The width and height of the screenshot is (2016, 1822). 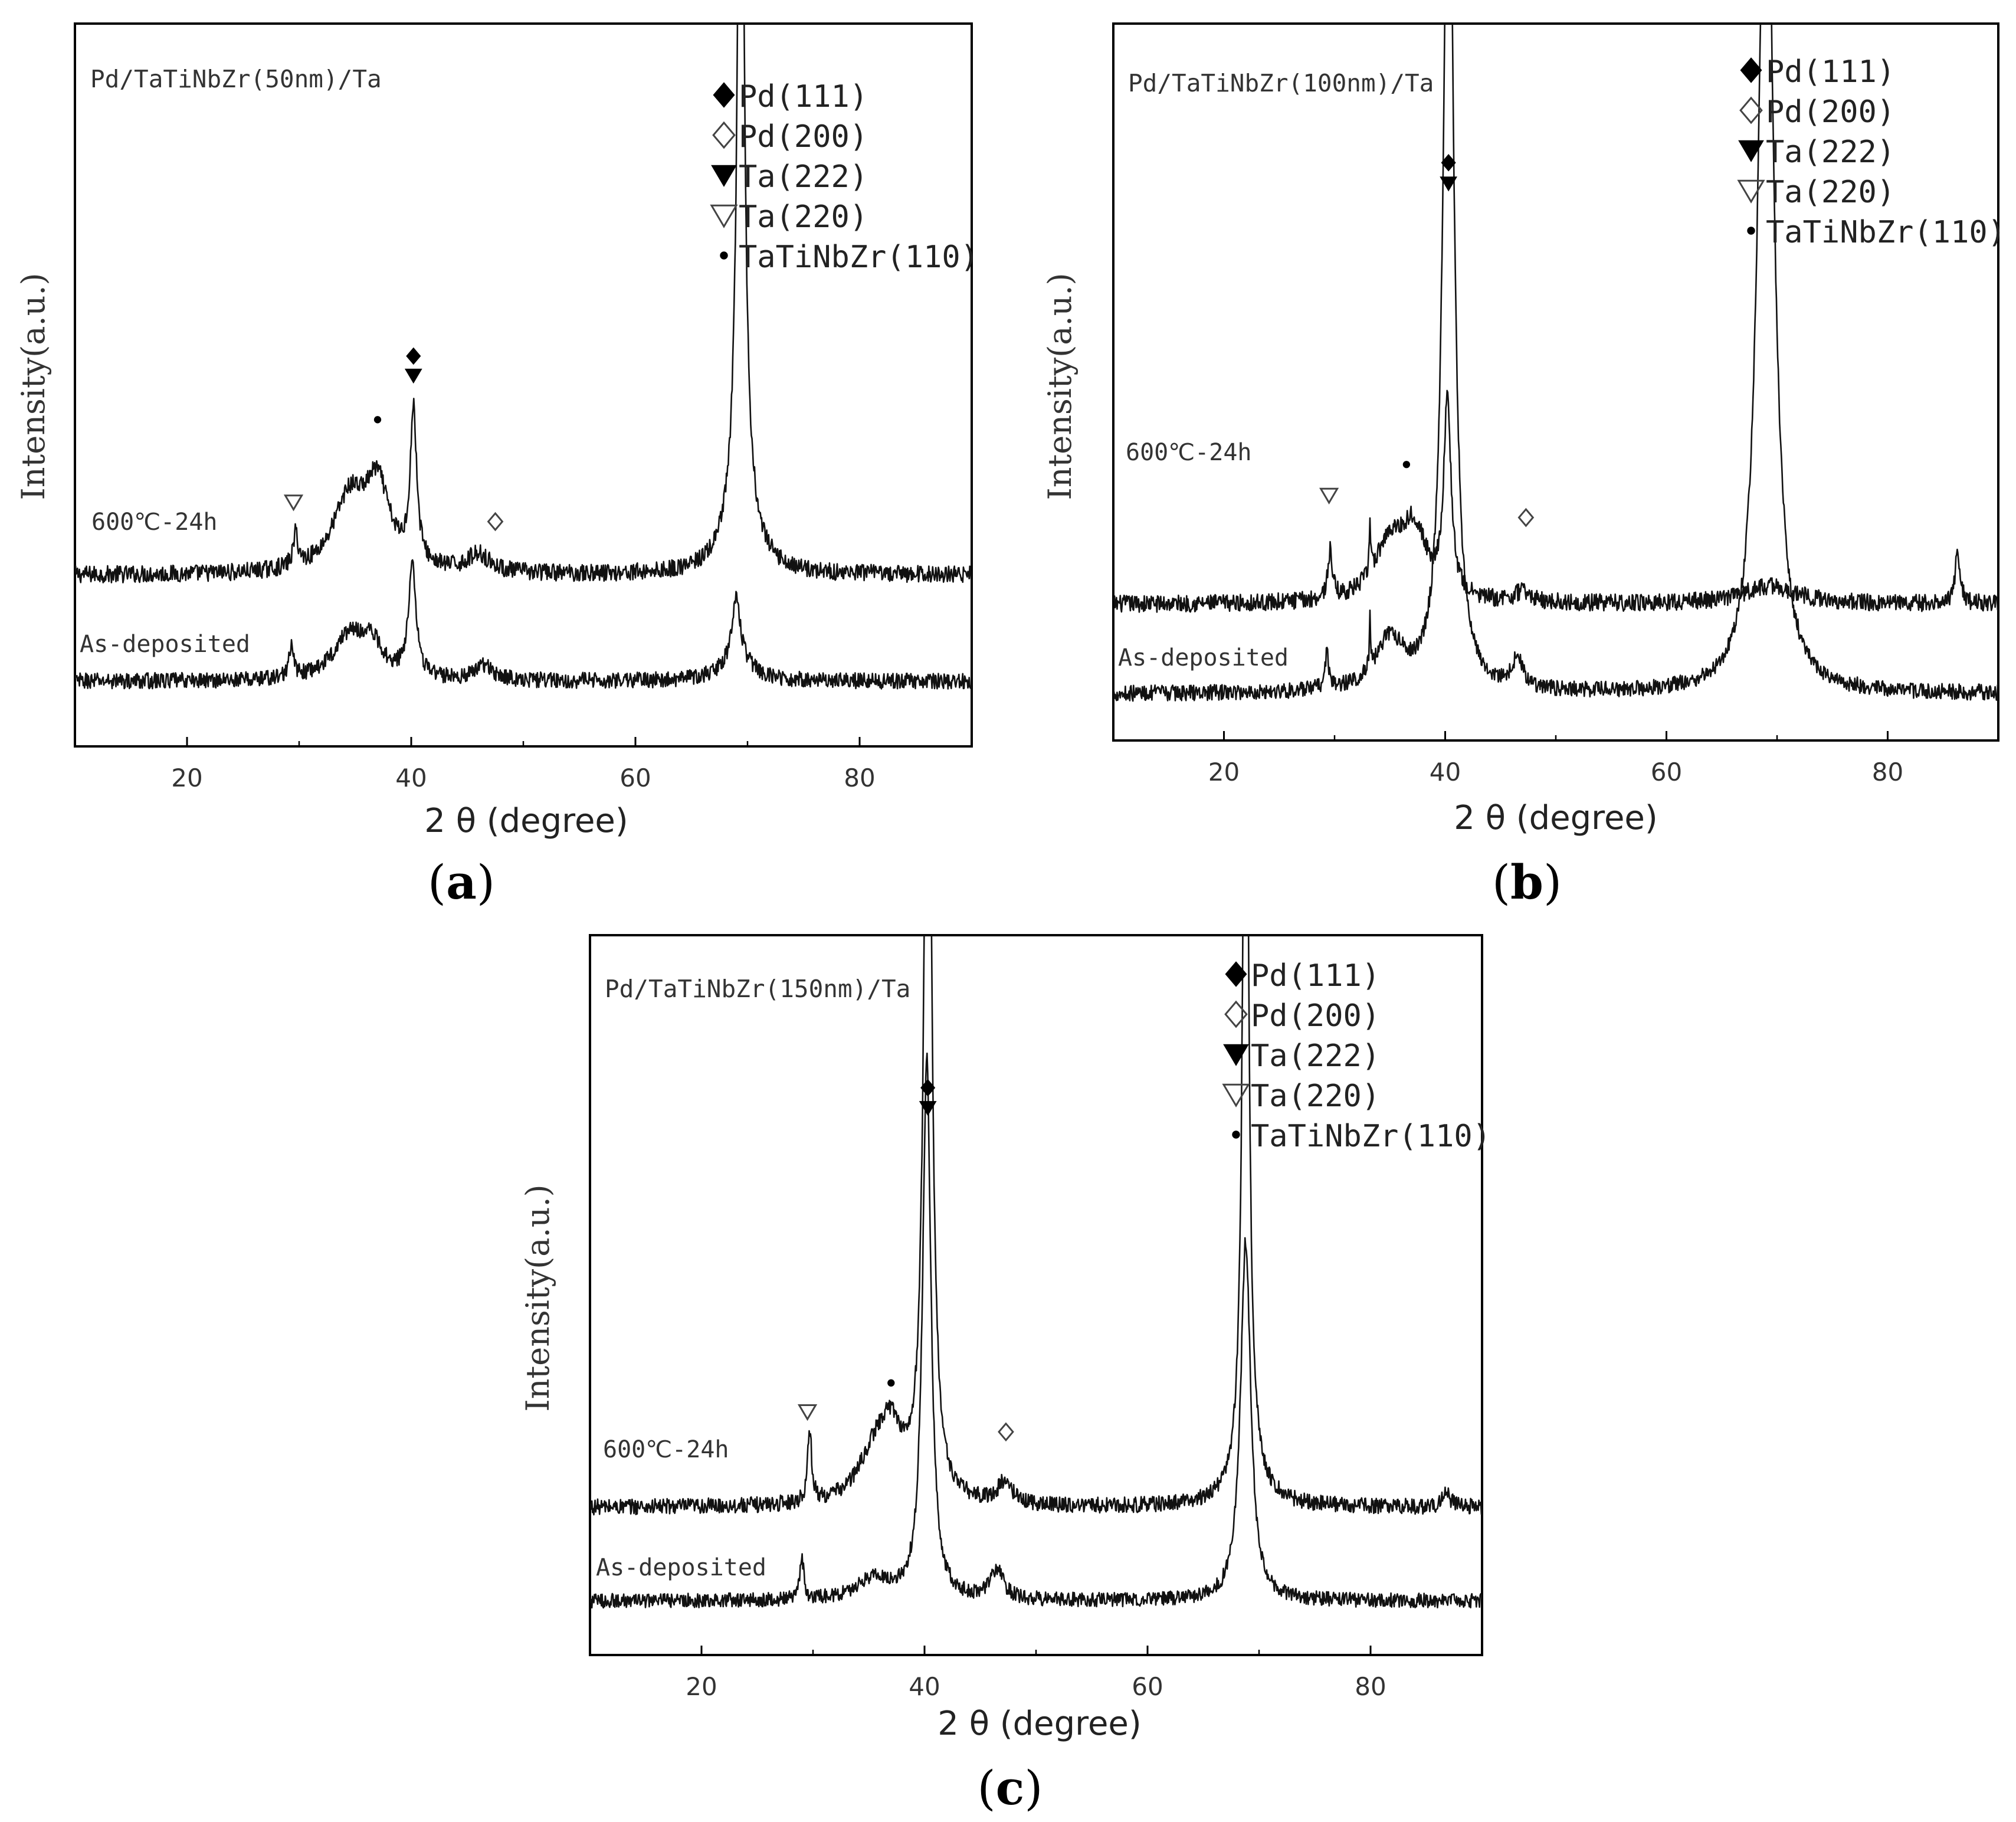 I want to click on panel-b-caption: (b), so click(x=1526, y=882).